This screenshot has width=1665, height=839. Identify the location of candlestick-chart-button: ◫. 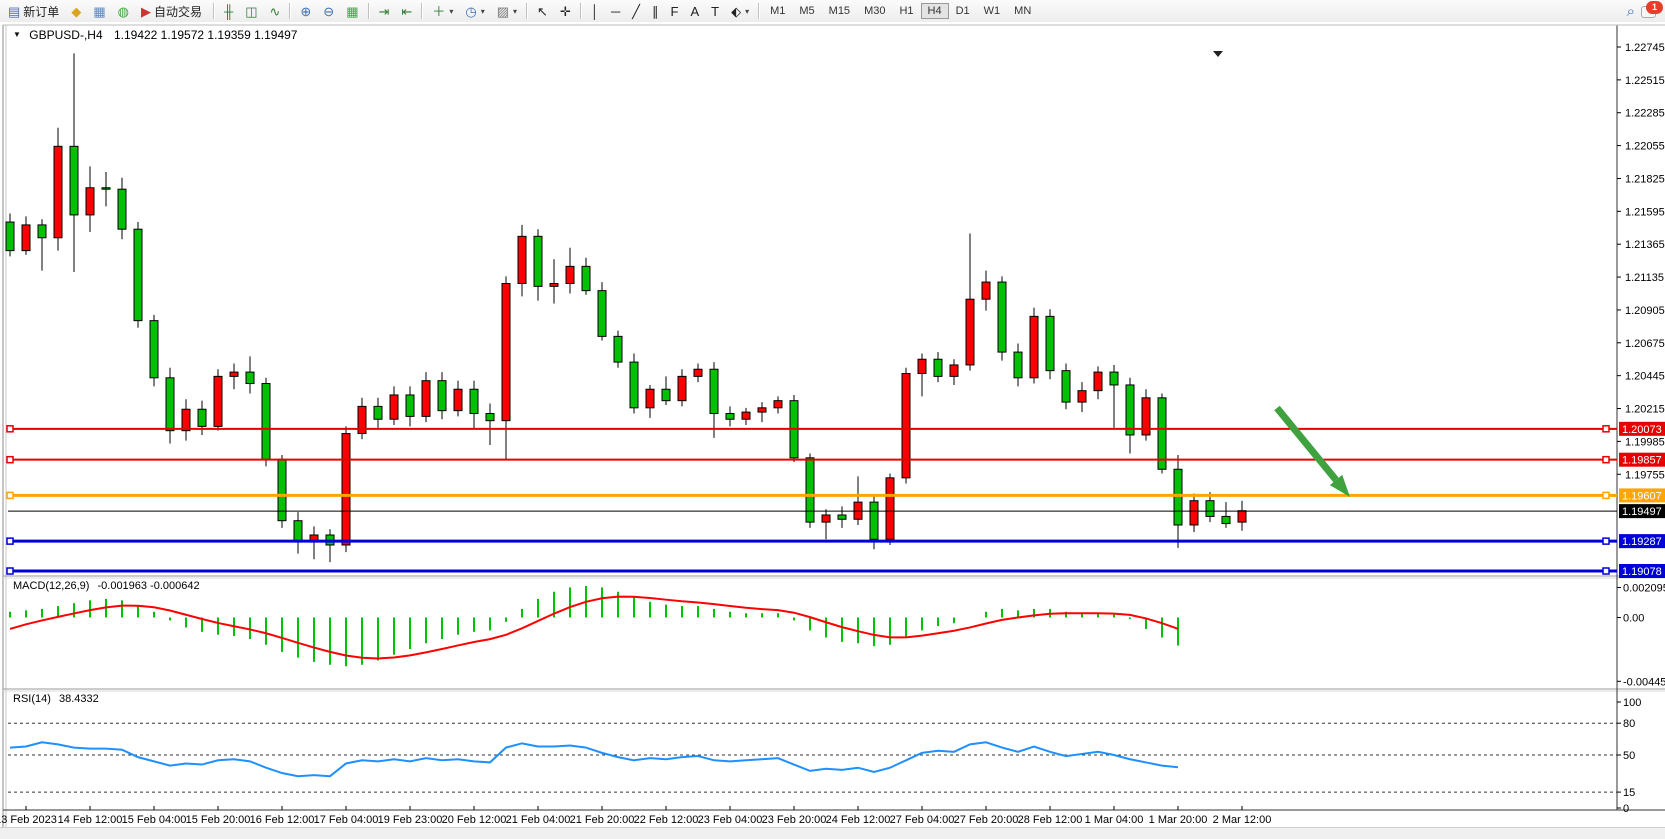
(251, 11).